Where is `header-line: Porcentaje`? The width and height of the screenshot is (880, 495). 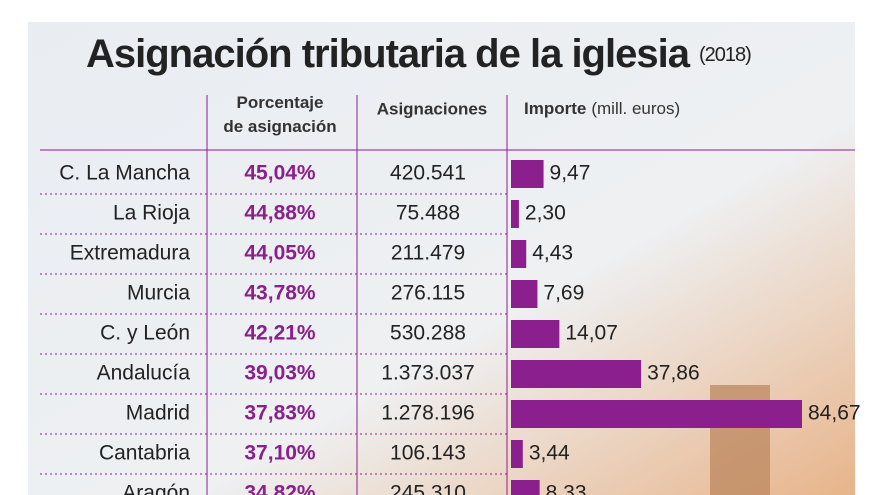
header-line: Porcentaje is located at coordinates (280, 102).